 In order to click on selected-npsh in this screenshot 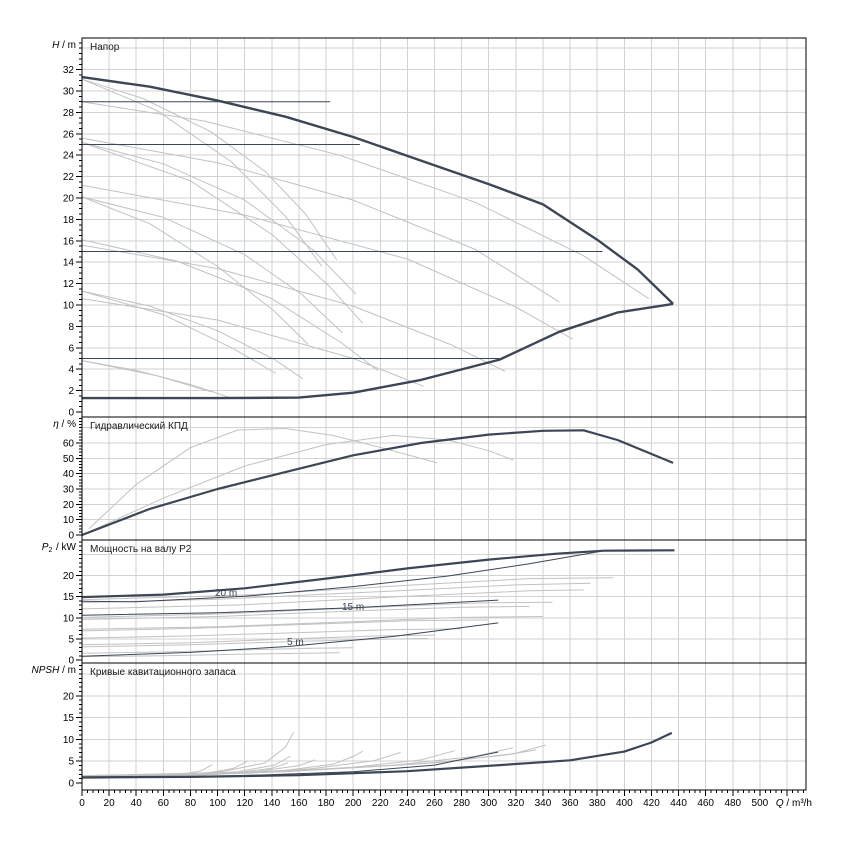, I will do `click(377, 755)`.